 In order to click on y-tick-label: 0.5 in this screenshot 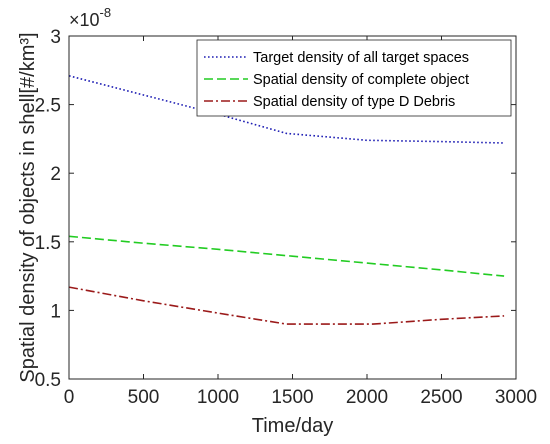, I will do `click(48, 380)`.